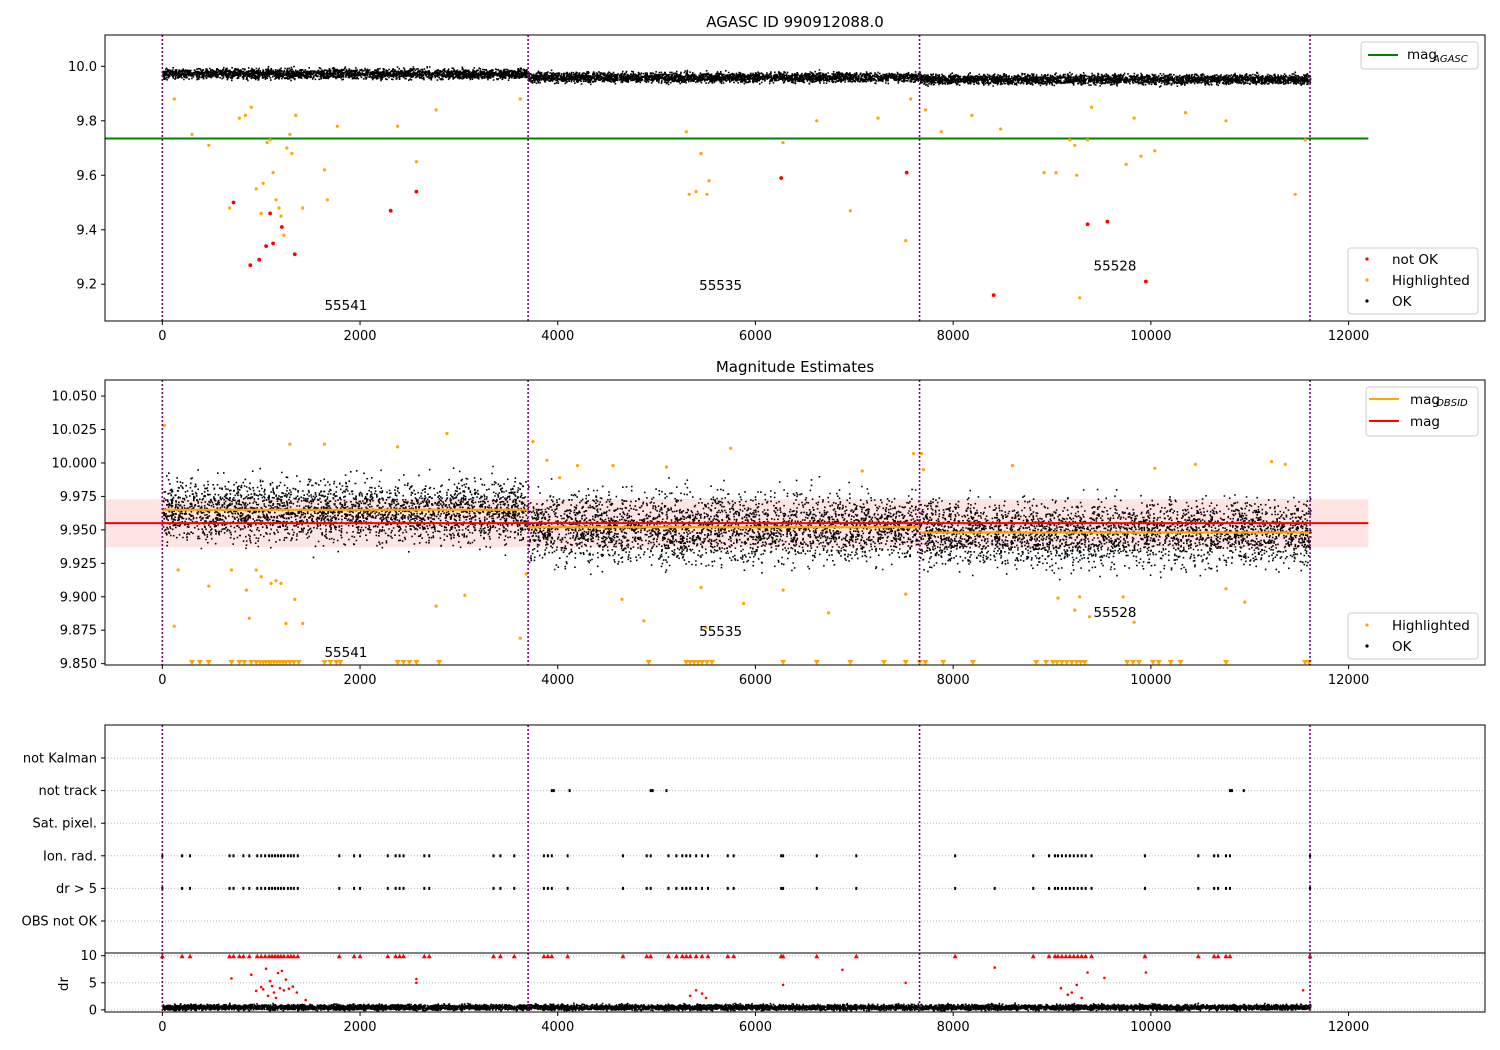 Image resolution: width=1500 pixels, height=1050 pixels. I want to click on flag-category-label: not track, so click(67, 791).